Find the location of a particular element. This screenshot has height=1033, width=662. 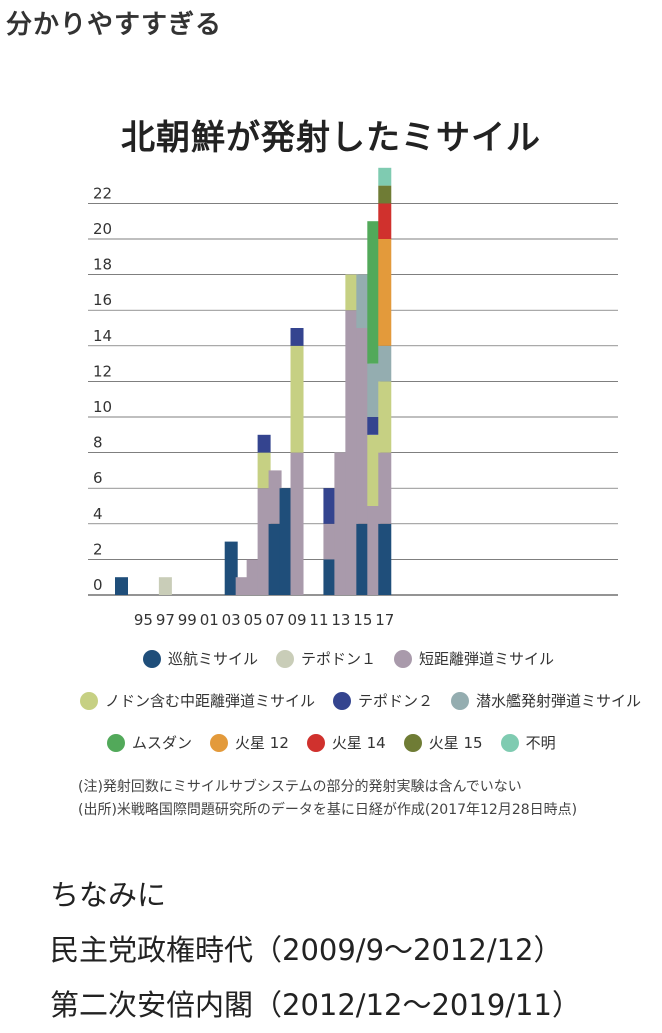

x-tick-label: 15 is located at coordinates (362, 620).